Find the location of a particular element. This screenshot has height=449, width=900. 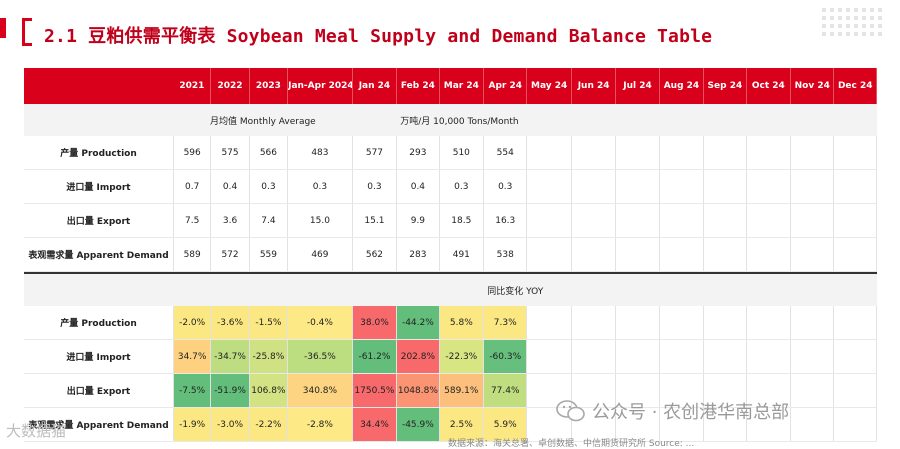

section-header-yoy: 同比变化 YOY is located at coordinates (450, 290).